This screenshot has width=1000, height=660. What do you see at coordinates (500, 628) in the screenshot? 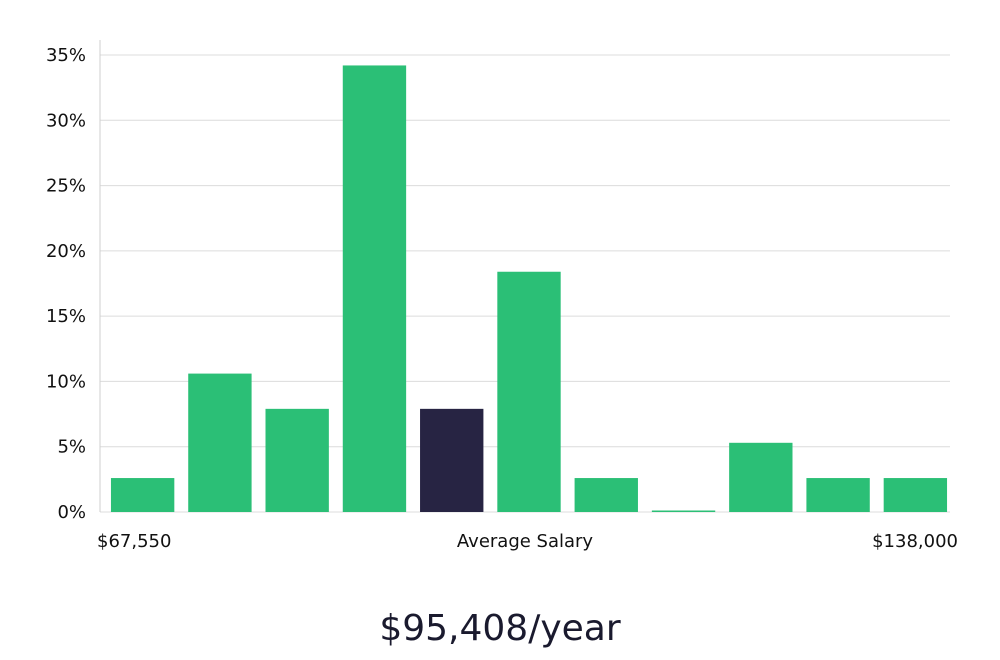
I see `average-salary-value: $95,408/year` at bounding box center [500, 628].